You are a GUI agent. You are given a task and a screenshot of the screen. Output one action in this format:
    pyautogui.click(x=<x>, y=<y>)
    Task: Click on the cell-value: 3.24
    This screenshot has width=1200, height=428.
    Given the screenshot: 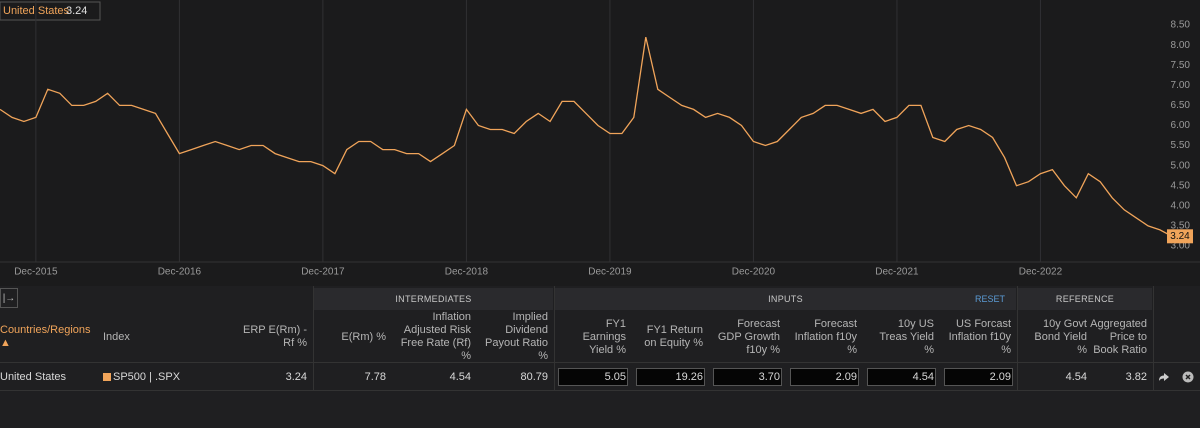 What is the action you would take?
    pyautogui.click(x=296, y=377)
    